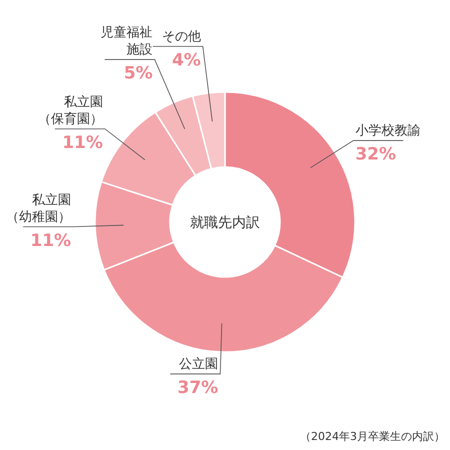 The image size is (450, 450). What do you see at coordinates (126, 41) in the screenshot?
I see `slice-label: 児童福祉施設` at bounding box center [126, 41].